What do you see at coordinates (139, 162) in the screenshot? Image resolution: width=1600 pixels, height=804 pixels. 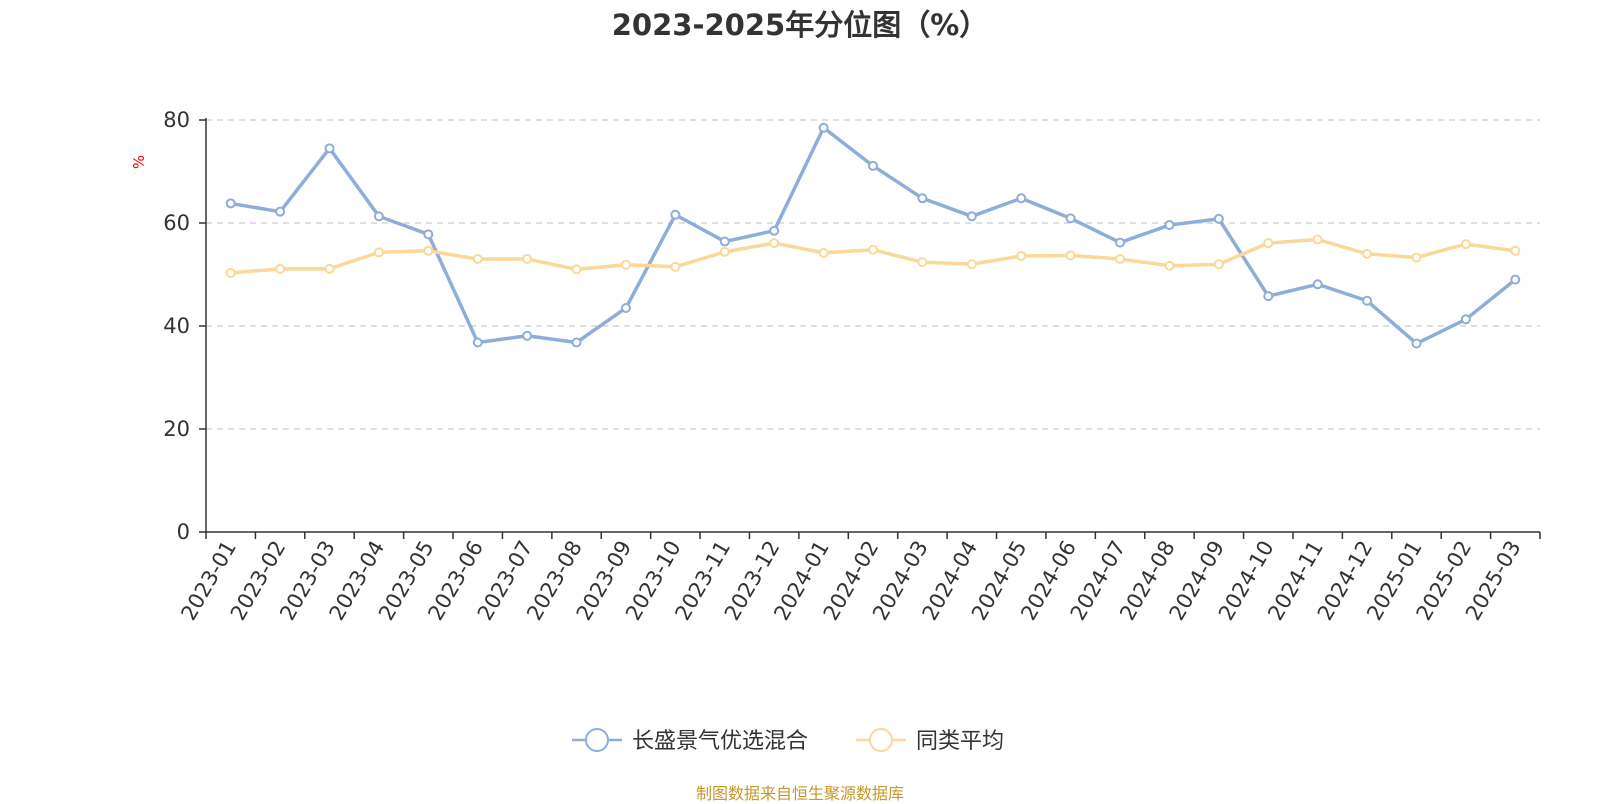 I see `y-axis-label: %` at bounding box center [139, 162].